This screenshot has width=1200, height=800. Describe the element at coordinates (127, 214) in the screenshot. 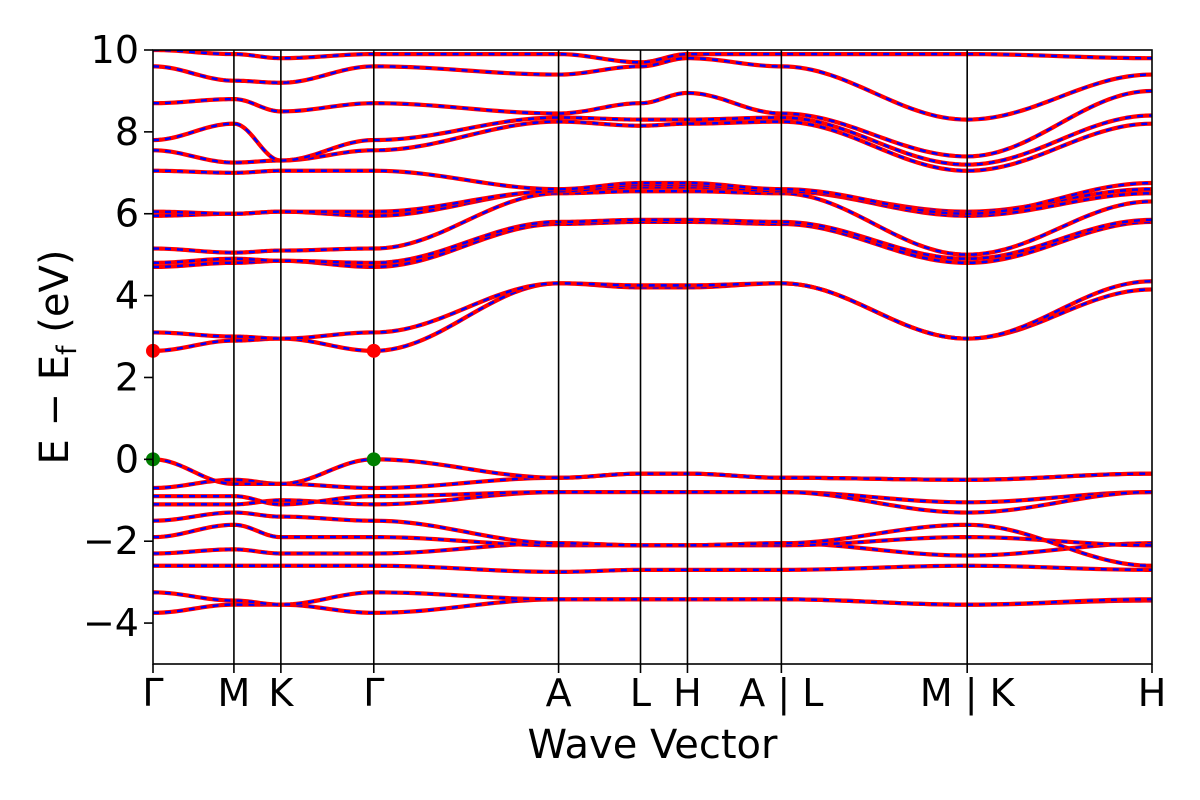

I see `y-tick-label: 6` at that location.